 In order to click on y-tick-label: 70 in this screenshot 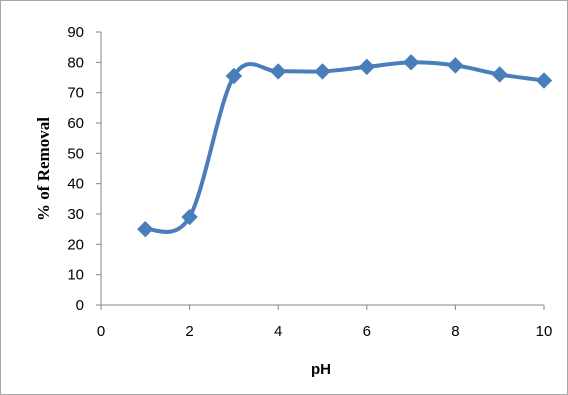, I will do `click(75, 93)`.